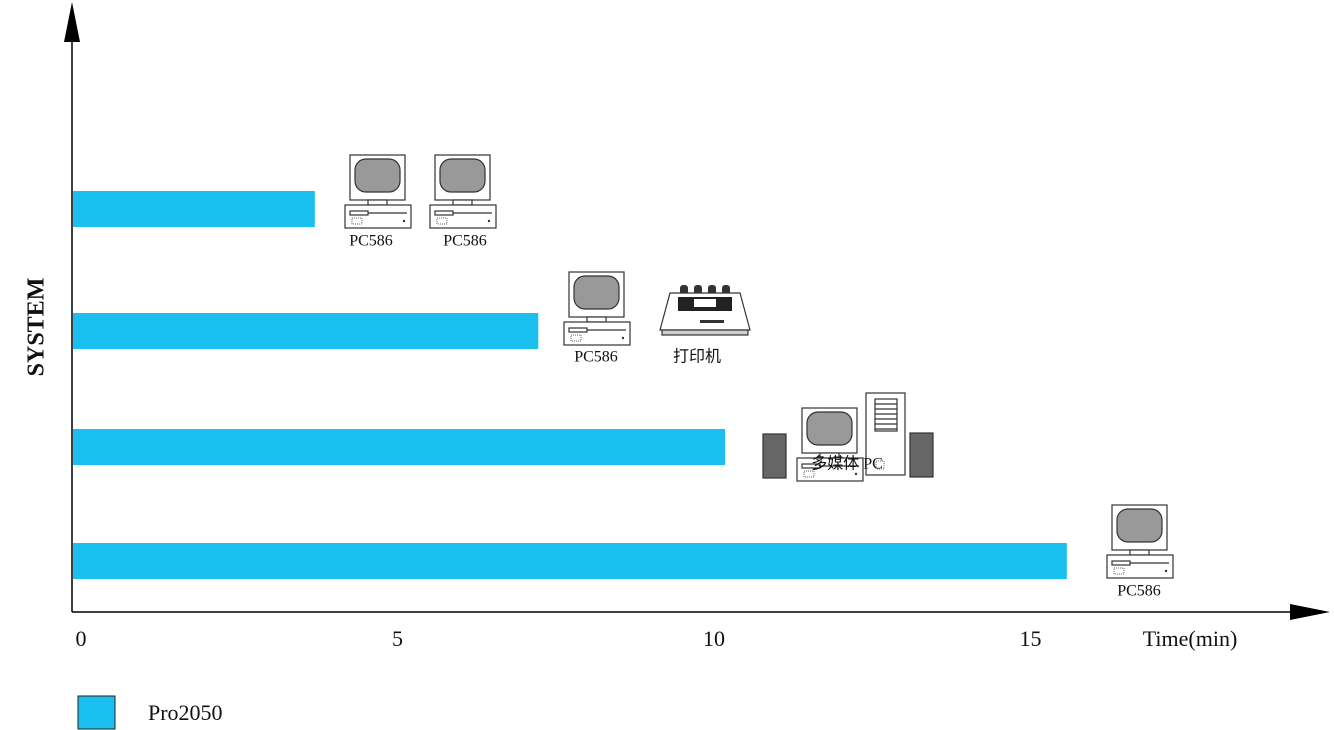 This screenshot has height=730, width=1334. What do you see at coordinates (1310, 612) in the screenshot?
I see `x-axis-arrow` at bounding box center [1310, 612].